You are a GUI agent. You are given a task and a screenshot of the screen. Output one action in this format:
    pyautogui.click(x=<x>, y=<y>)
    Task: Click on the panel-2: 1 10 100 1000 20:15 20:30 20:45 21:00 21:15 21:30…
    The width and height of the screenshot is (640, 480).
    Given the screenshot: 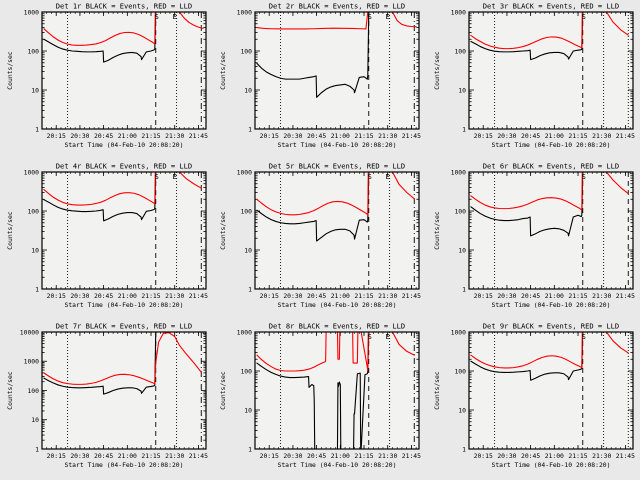 What is the action you would take?
    pyautogui.click(x=320, y=80)
    